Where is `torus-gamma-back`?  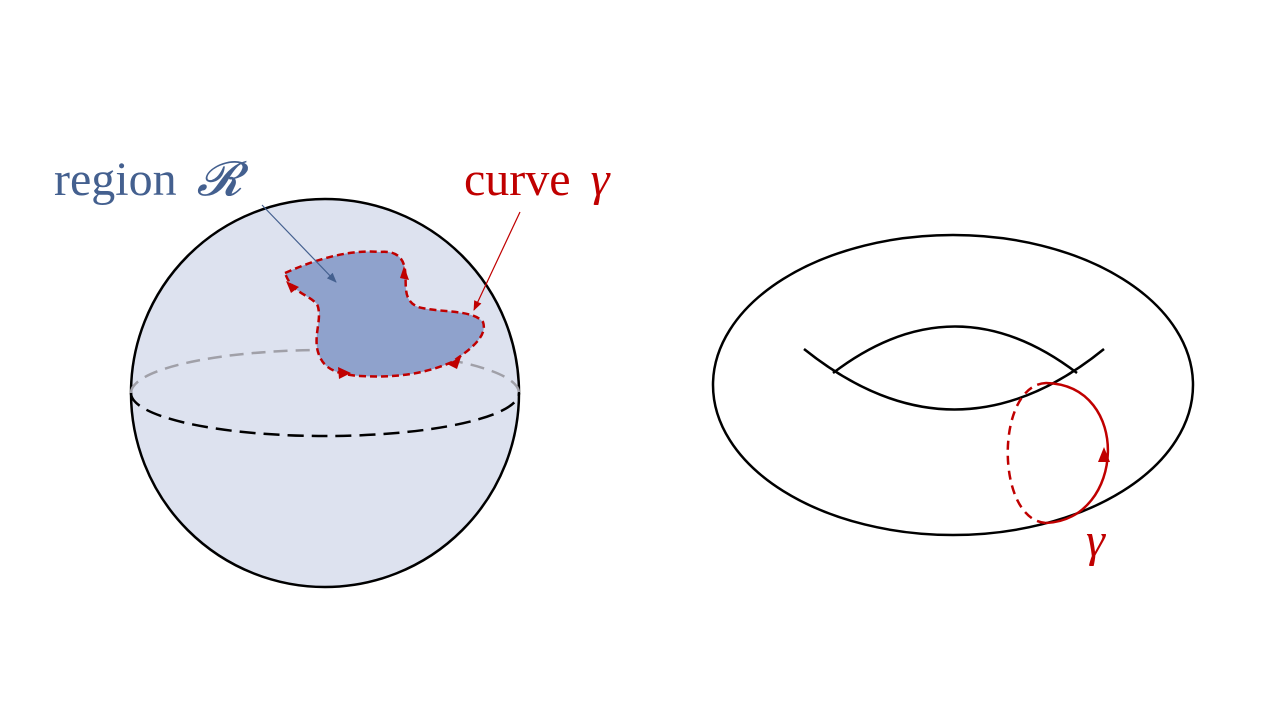
torus-gamma-back is located at coordinates (1026, 453).